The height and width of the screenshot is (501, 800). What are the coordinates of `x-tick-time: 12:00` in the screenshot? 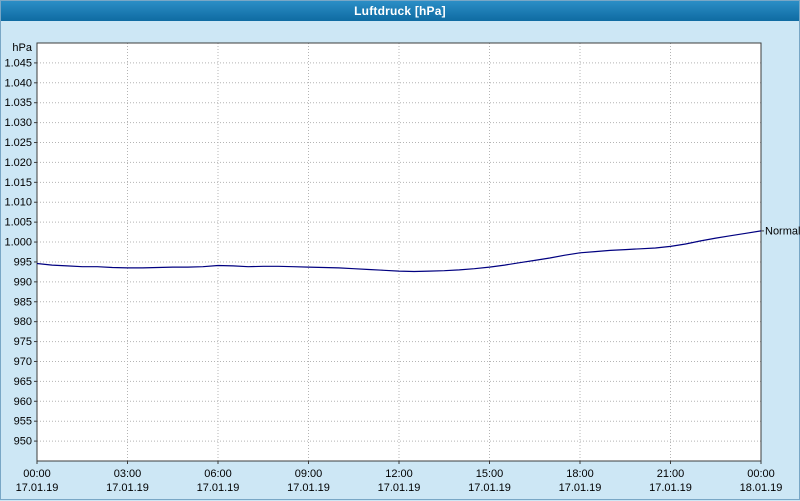 It's located at (399, 474).